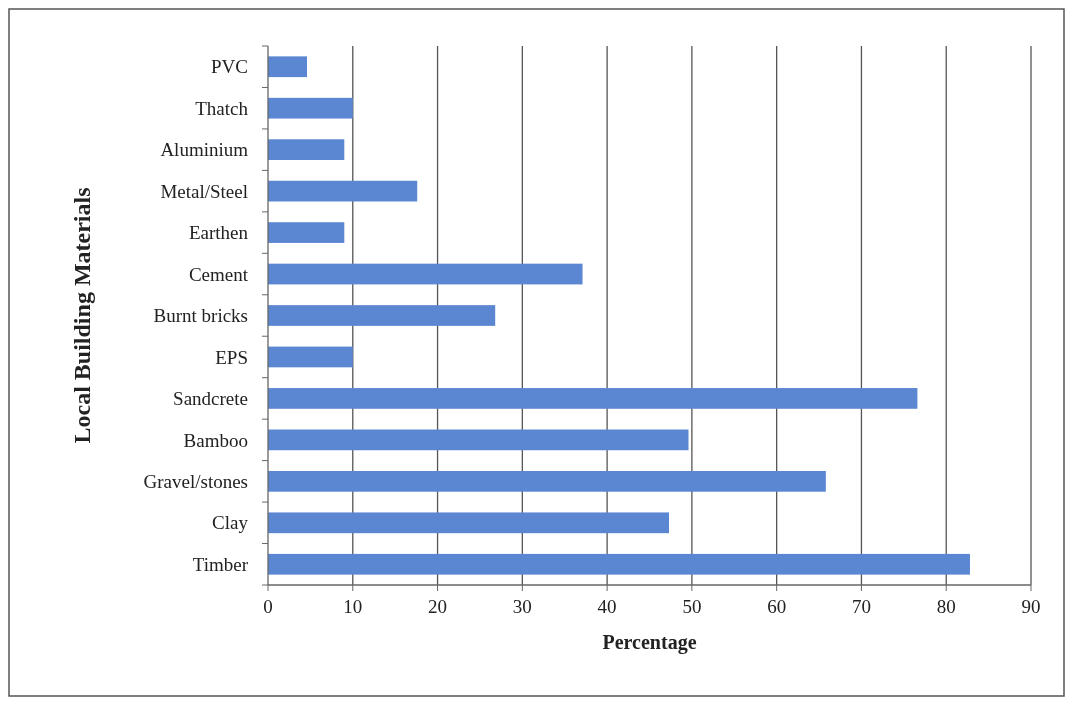 Image resolution: width=1073 pixels, height=705 pixels. What do you see at coordinates (353, 606) in the screenshot?
I see `x-tick-label: 10` at bounding box center [353, 606].